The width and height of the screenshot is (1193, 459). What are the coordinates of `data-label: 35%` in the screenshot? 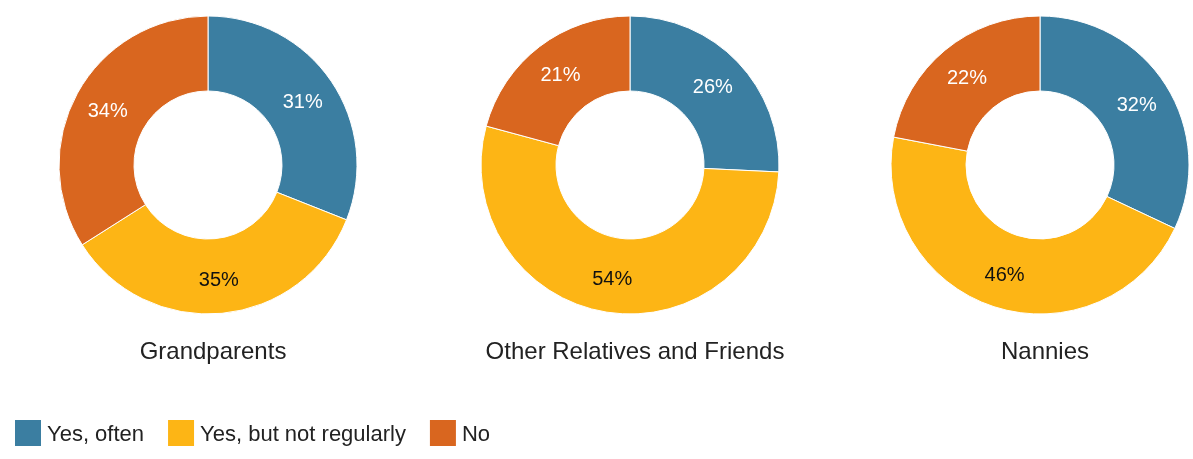 It's located at (219, 278).